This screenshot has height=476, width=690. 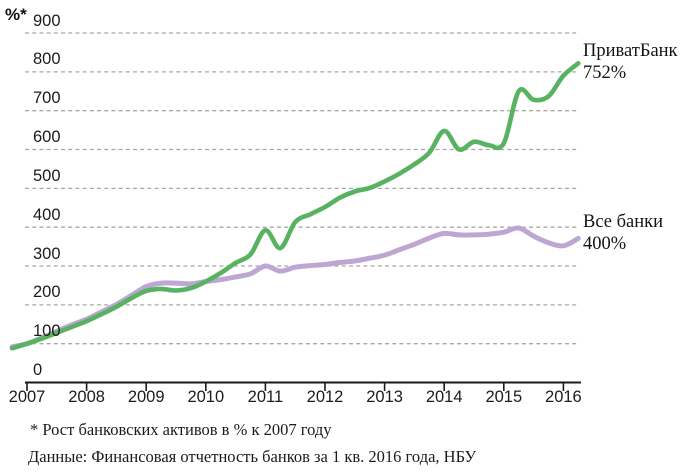 I want to click on privatbank-series-name: ПриватБанк, so click(x=630, y=51).